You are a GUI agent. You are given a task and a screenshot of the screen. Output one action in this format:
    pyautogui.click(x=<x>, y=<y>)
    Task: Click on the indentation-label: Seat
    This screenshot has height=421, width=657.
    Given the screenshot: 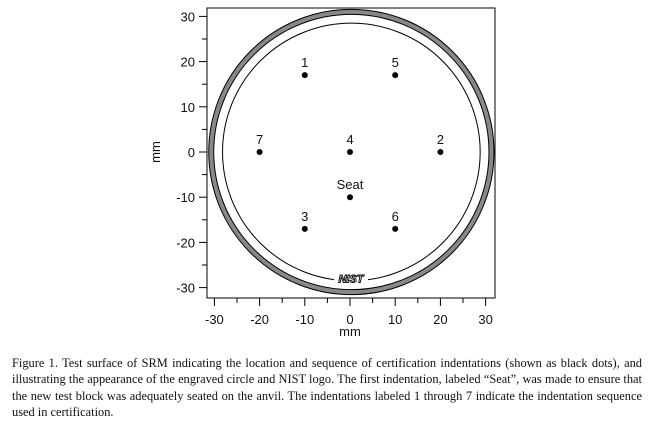 What is the action you would take?
    pyautogui.click(x=350, y=184)
    